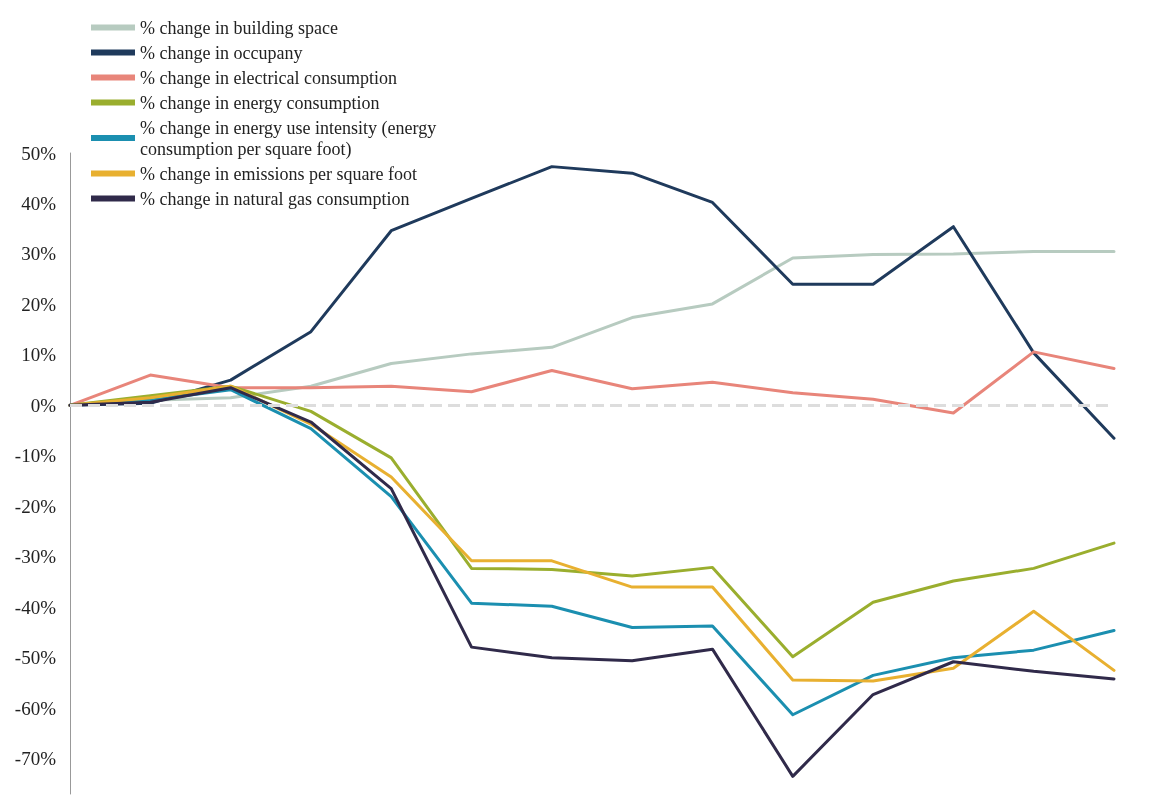 The width and height of the screenshot is (1160, 810). I want to click on legend-label: % change in electrical consumption, so click(268, 77).